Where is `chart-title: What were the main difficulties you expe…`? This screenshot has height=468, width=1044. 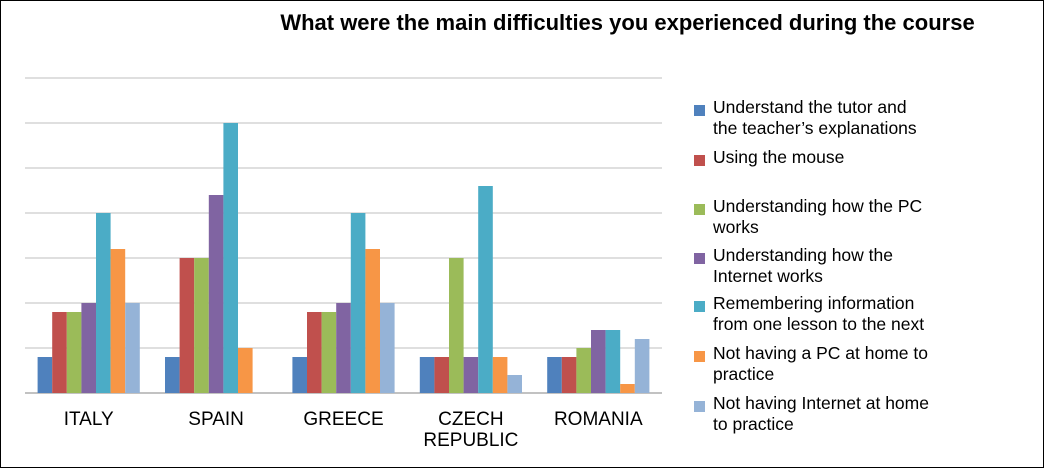 chart-title: What were the main difficulties you expe… is located at coordinates (627, 22).